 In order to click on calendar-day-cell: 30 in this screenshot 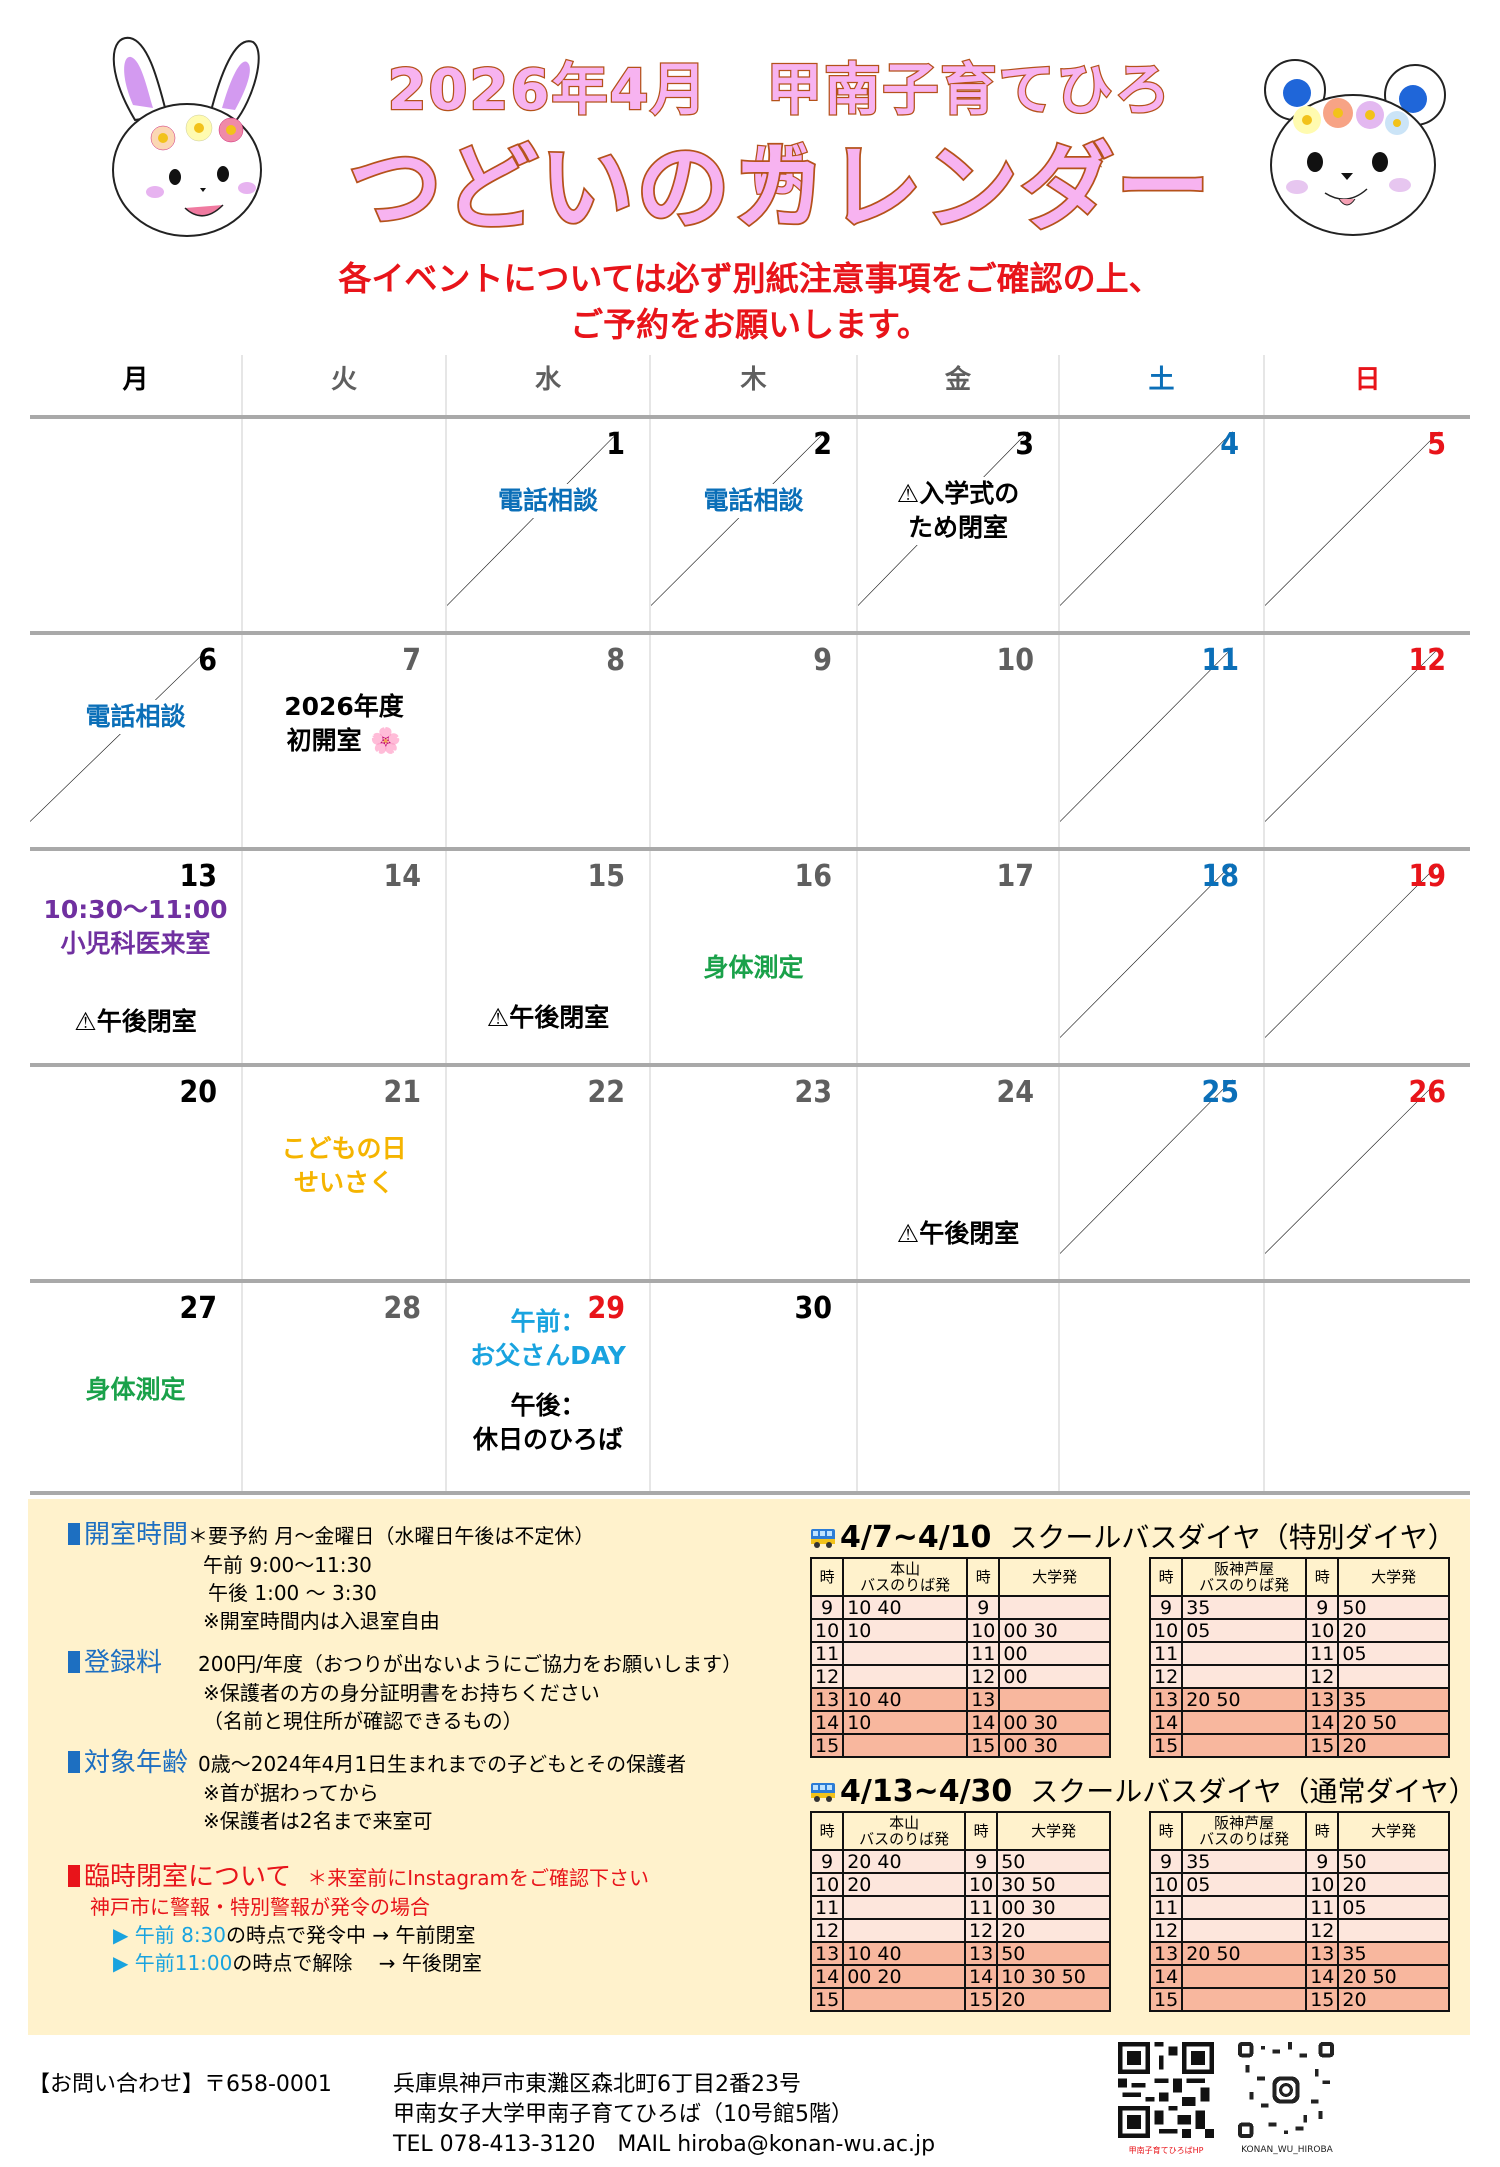, I will do `click(754, 1387)`.